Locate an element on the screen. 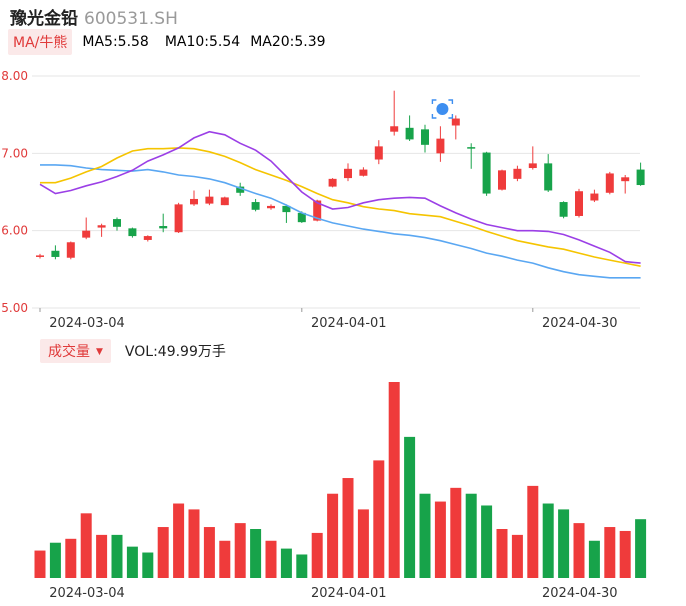 The width and height of the screenshot is (686, 606). volume-selector-label: 成交量 is located at coordinates (69, 352).